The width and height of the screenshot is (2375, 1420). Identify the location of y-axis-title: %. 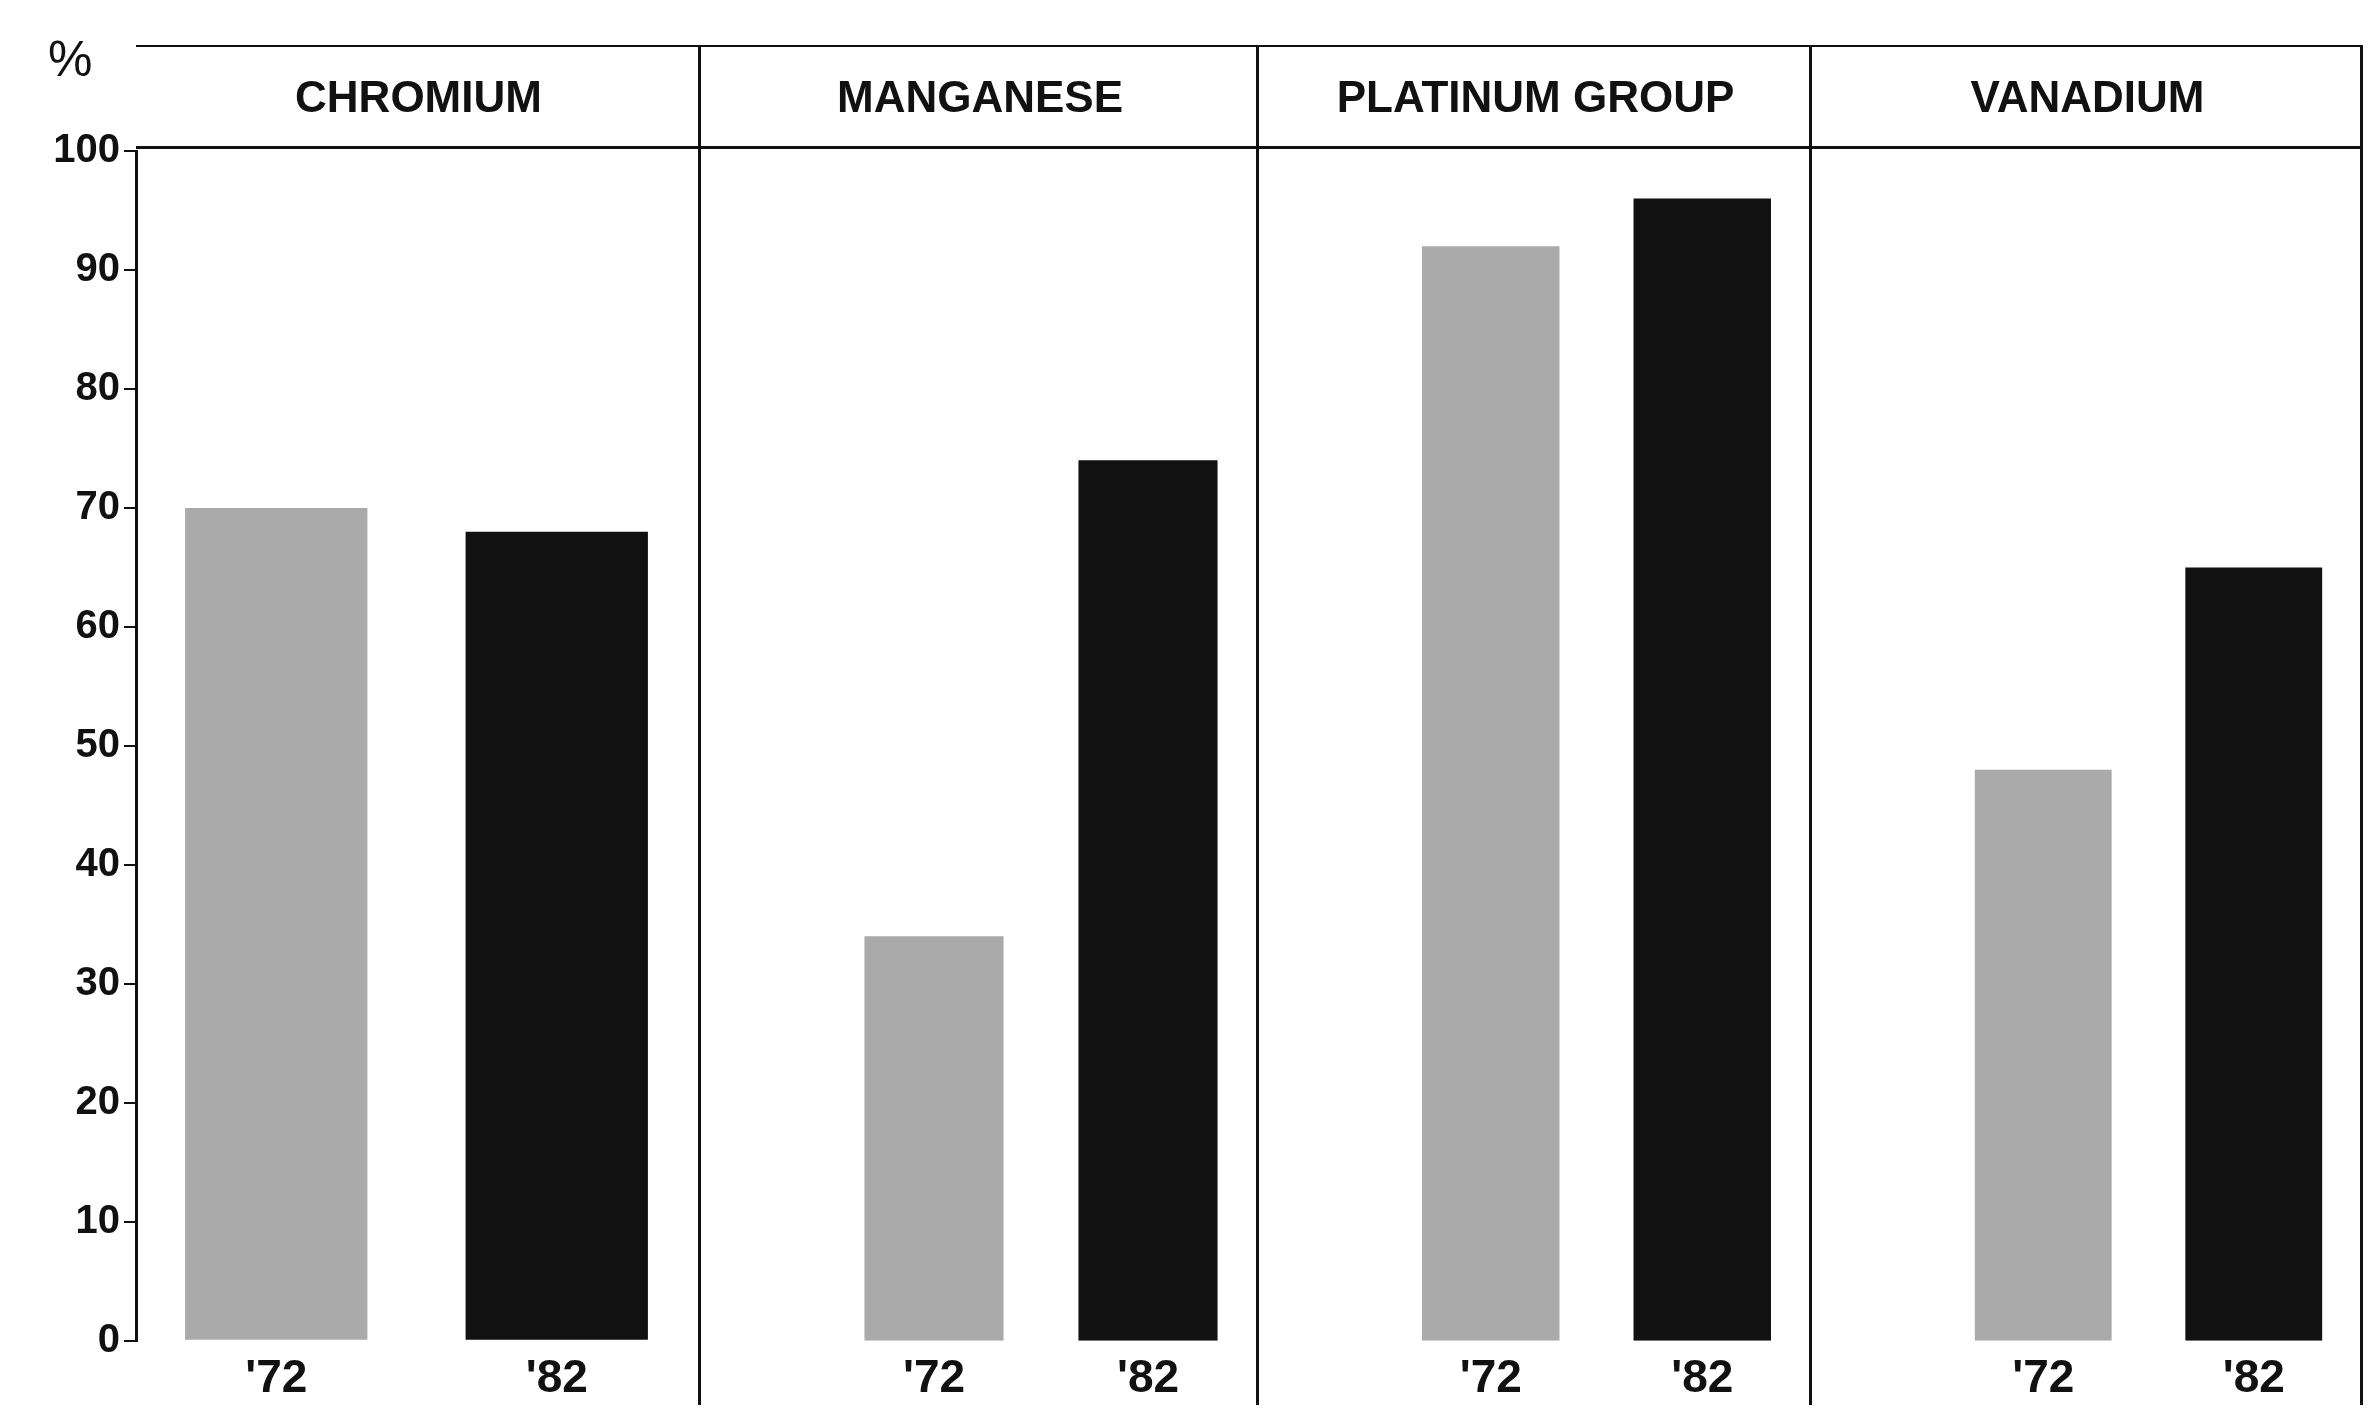
(70, 59).